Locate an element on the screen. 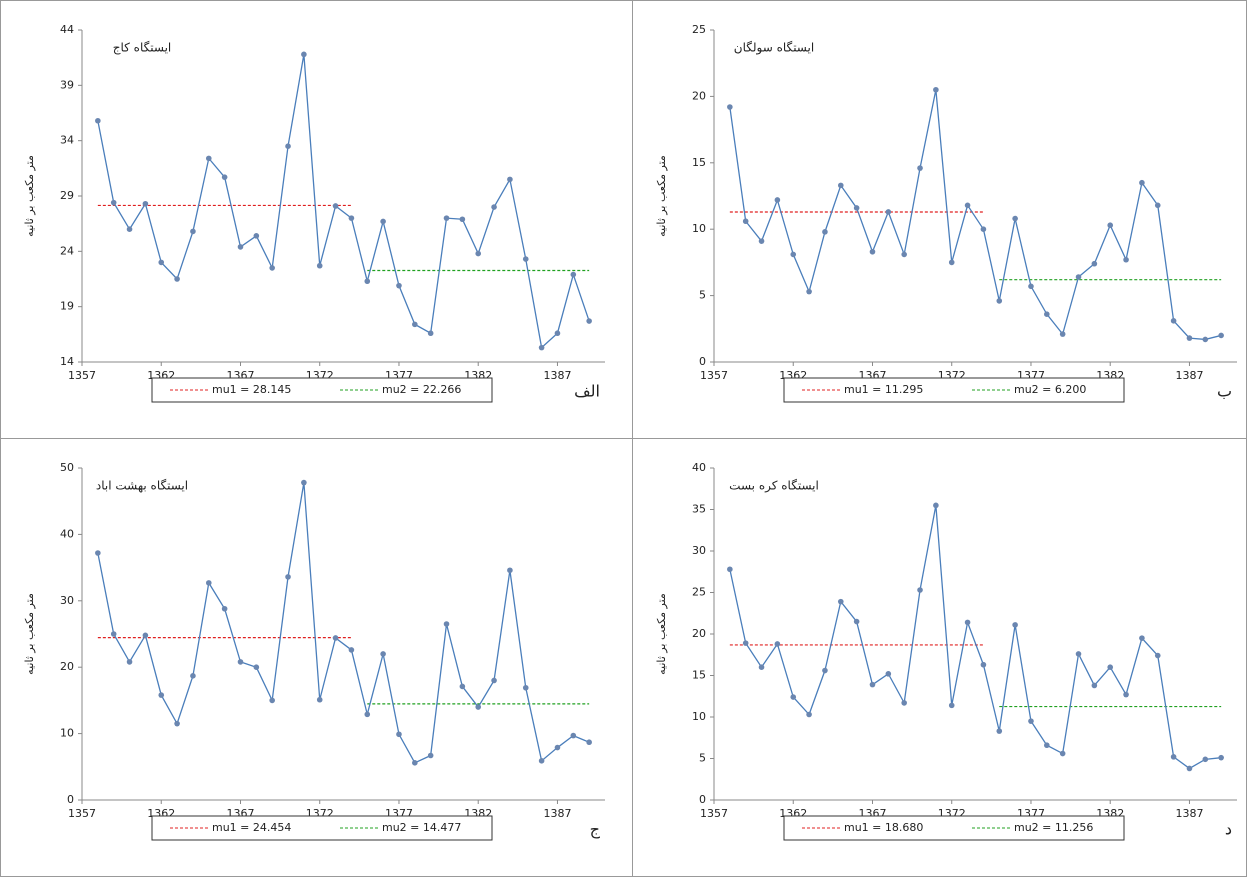 This screenshot has height=878, width=1248. y-tick-label: 35 is located at coordinates (699, 509).